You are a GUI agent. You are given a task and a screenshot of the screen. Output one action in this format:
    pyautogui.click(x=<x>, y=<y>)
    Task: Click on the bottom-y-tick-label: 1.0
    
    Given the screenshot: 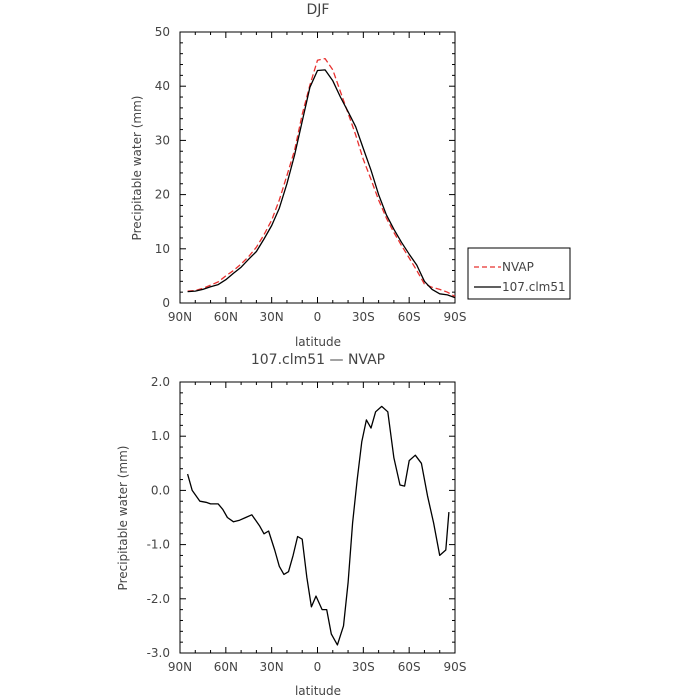 What is the action you would take?
    pyautogui.click(x=160, y=436)
    